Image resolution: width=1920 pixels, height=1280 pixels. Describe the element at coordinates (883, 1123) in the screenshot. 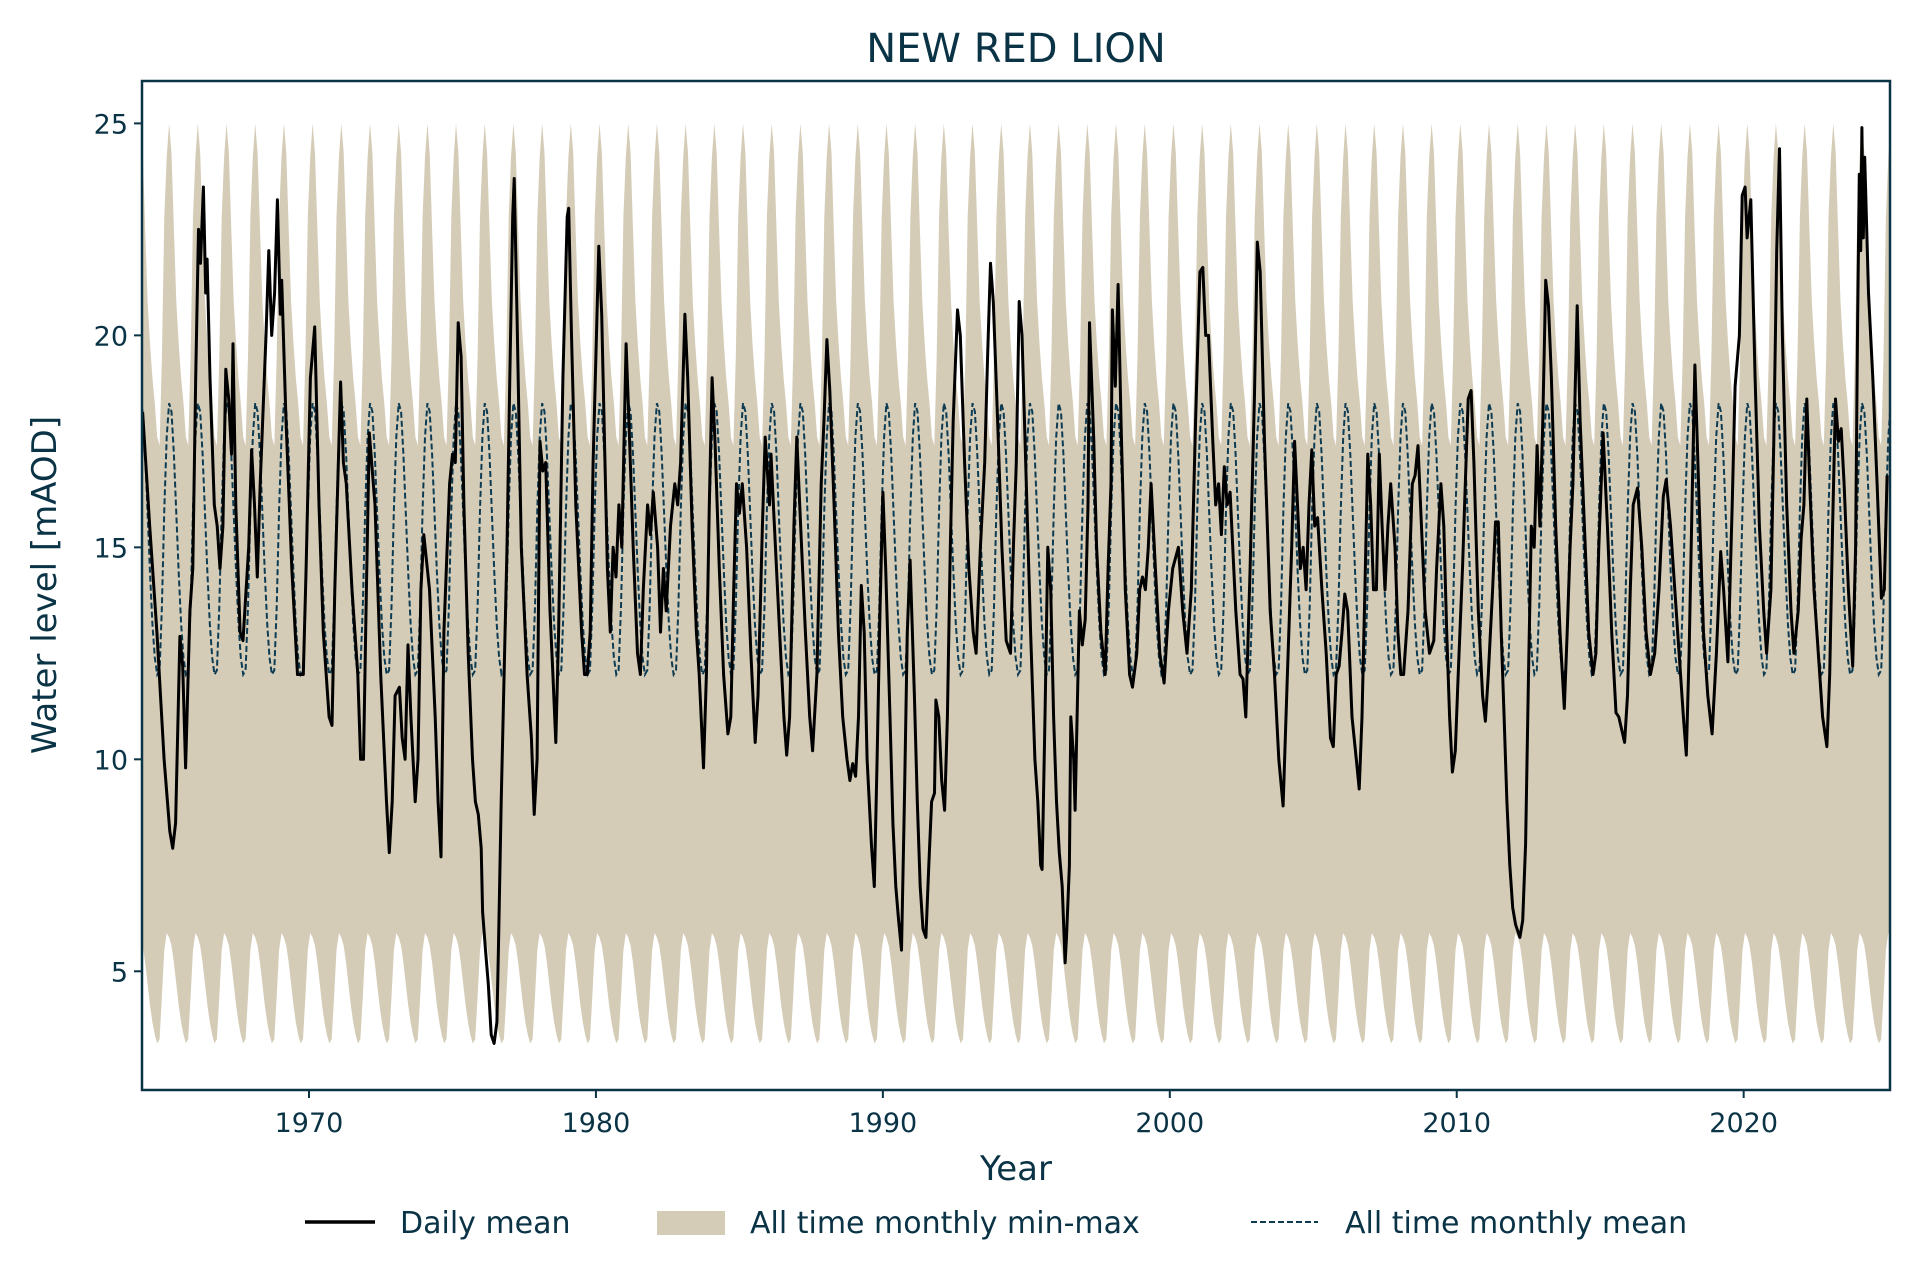

I see `x-tick-label: 1990` at that location.